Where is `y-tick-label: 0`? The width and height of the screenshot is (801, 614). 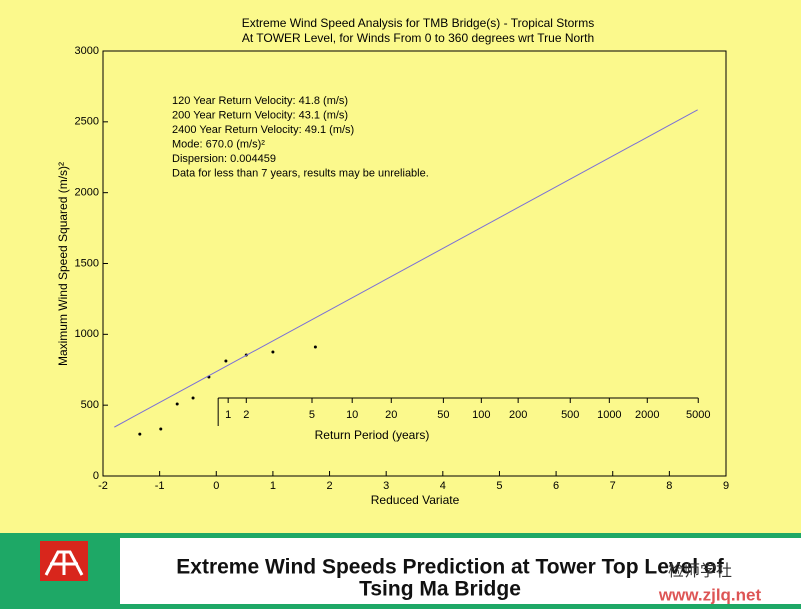
y-tick-label: 0 is located at coordinates (96, 476).